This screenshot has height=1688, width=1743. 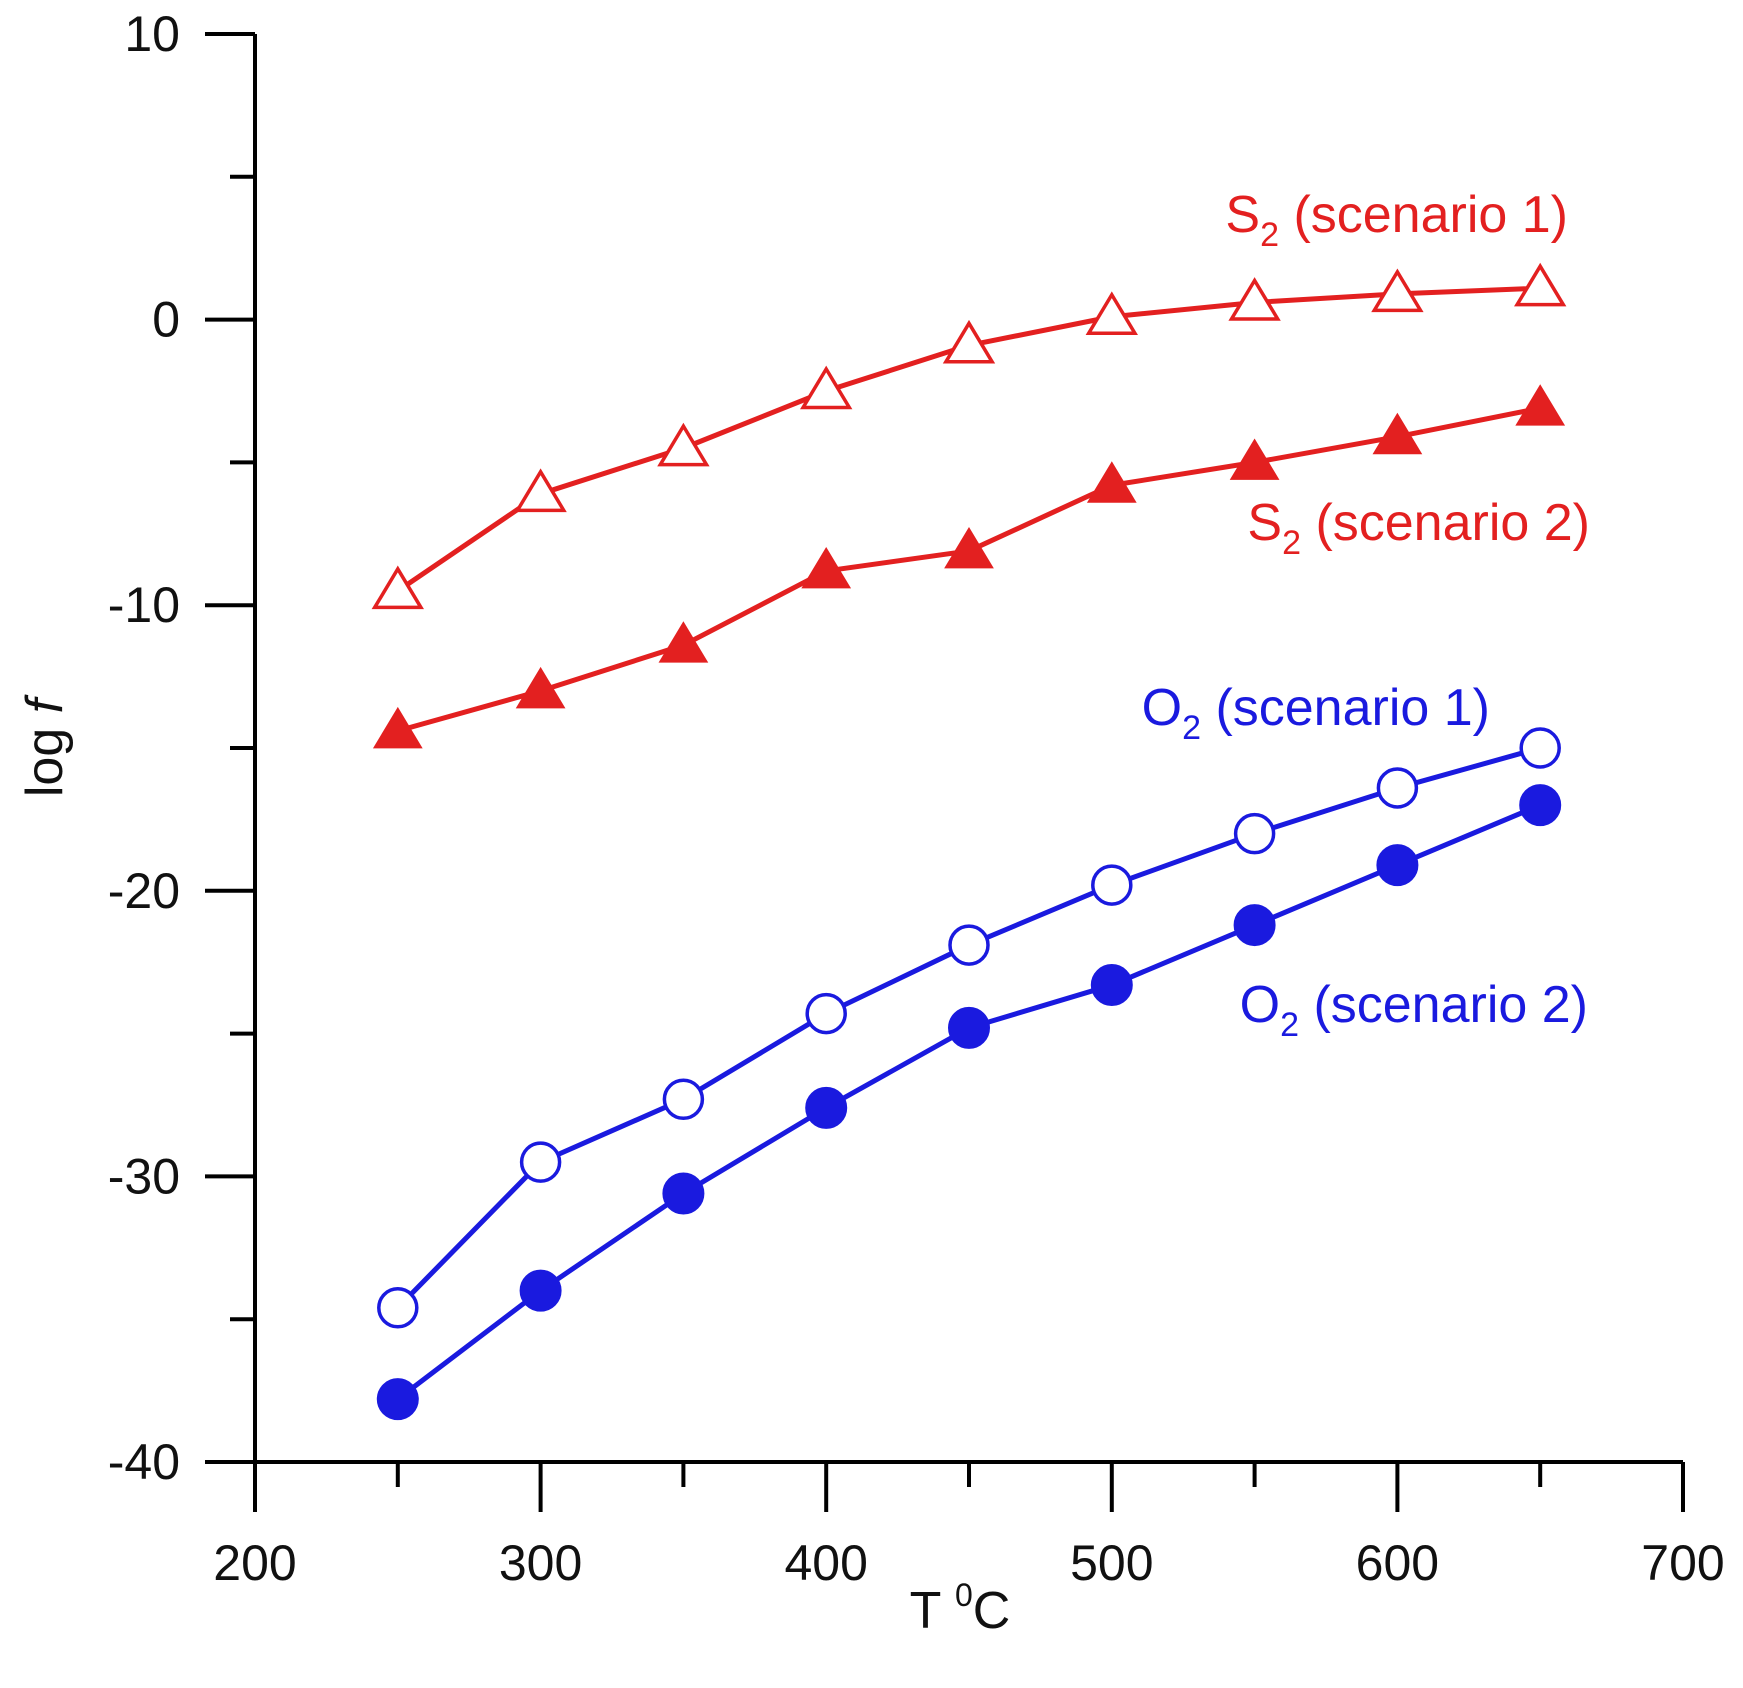 I want to click on x-tick-label: 500, so click(x=1111, y=1563).